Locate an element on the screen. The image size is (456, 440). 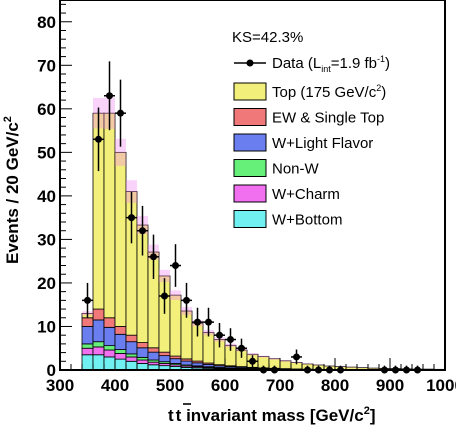
legend-swatch-w_light is located at coordinates (250, 142).